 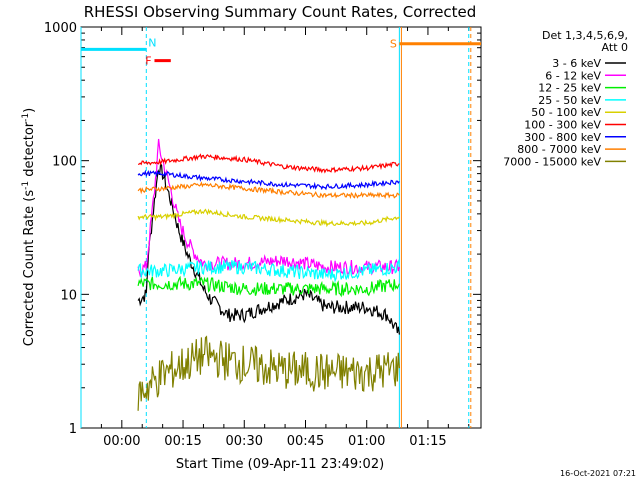 I want to click on x-tick-label: 00:00, so click(x=121, y=441).